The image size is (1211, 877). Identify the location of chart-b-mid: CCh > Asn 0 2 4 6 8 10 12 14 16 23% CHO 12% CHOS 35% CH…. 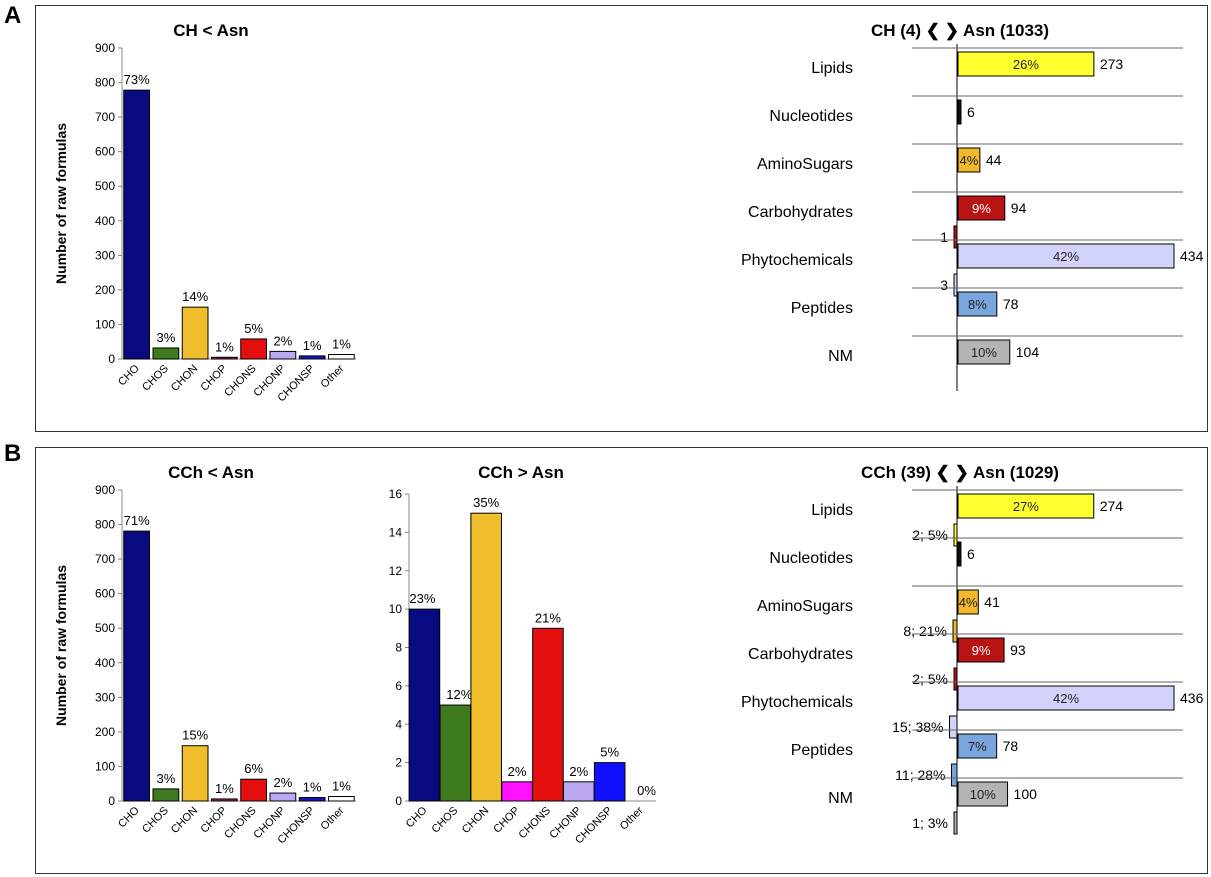
(523, 654).